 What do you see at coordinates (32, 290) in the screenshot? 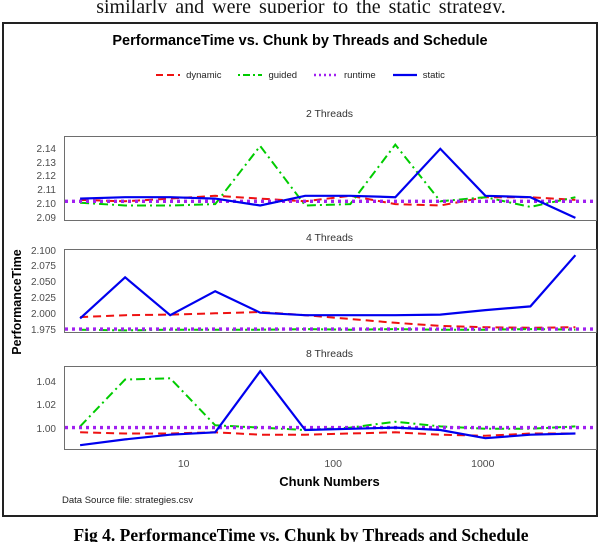
I see `y-axis-ticks-4-threads: 2.100 2.075 2.050 2.025 2.000 1.975` at bounding box center [32, 290].